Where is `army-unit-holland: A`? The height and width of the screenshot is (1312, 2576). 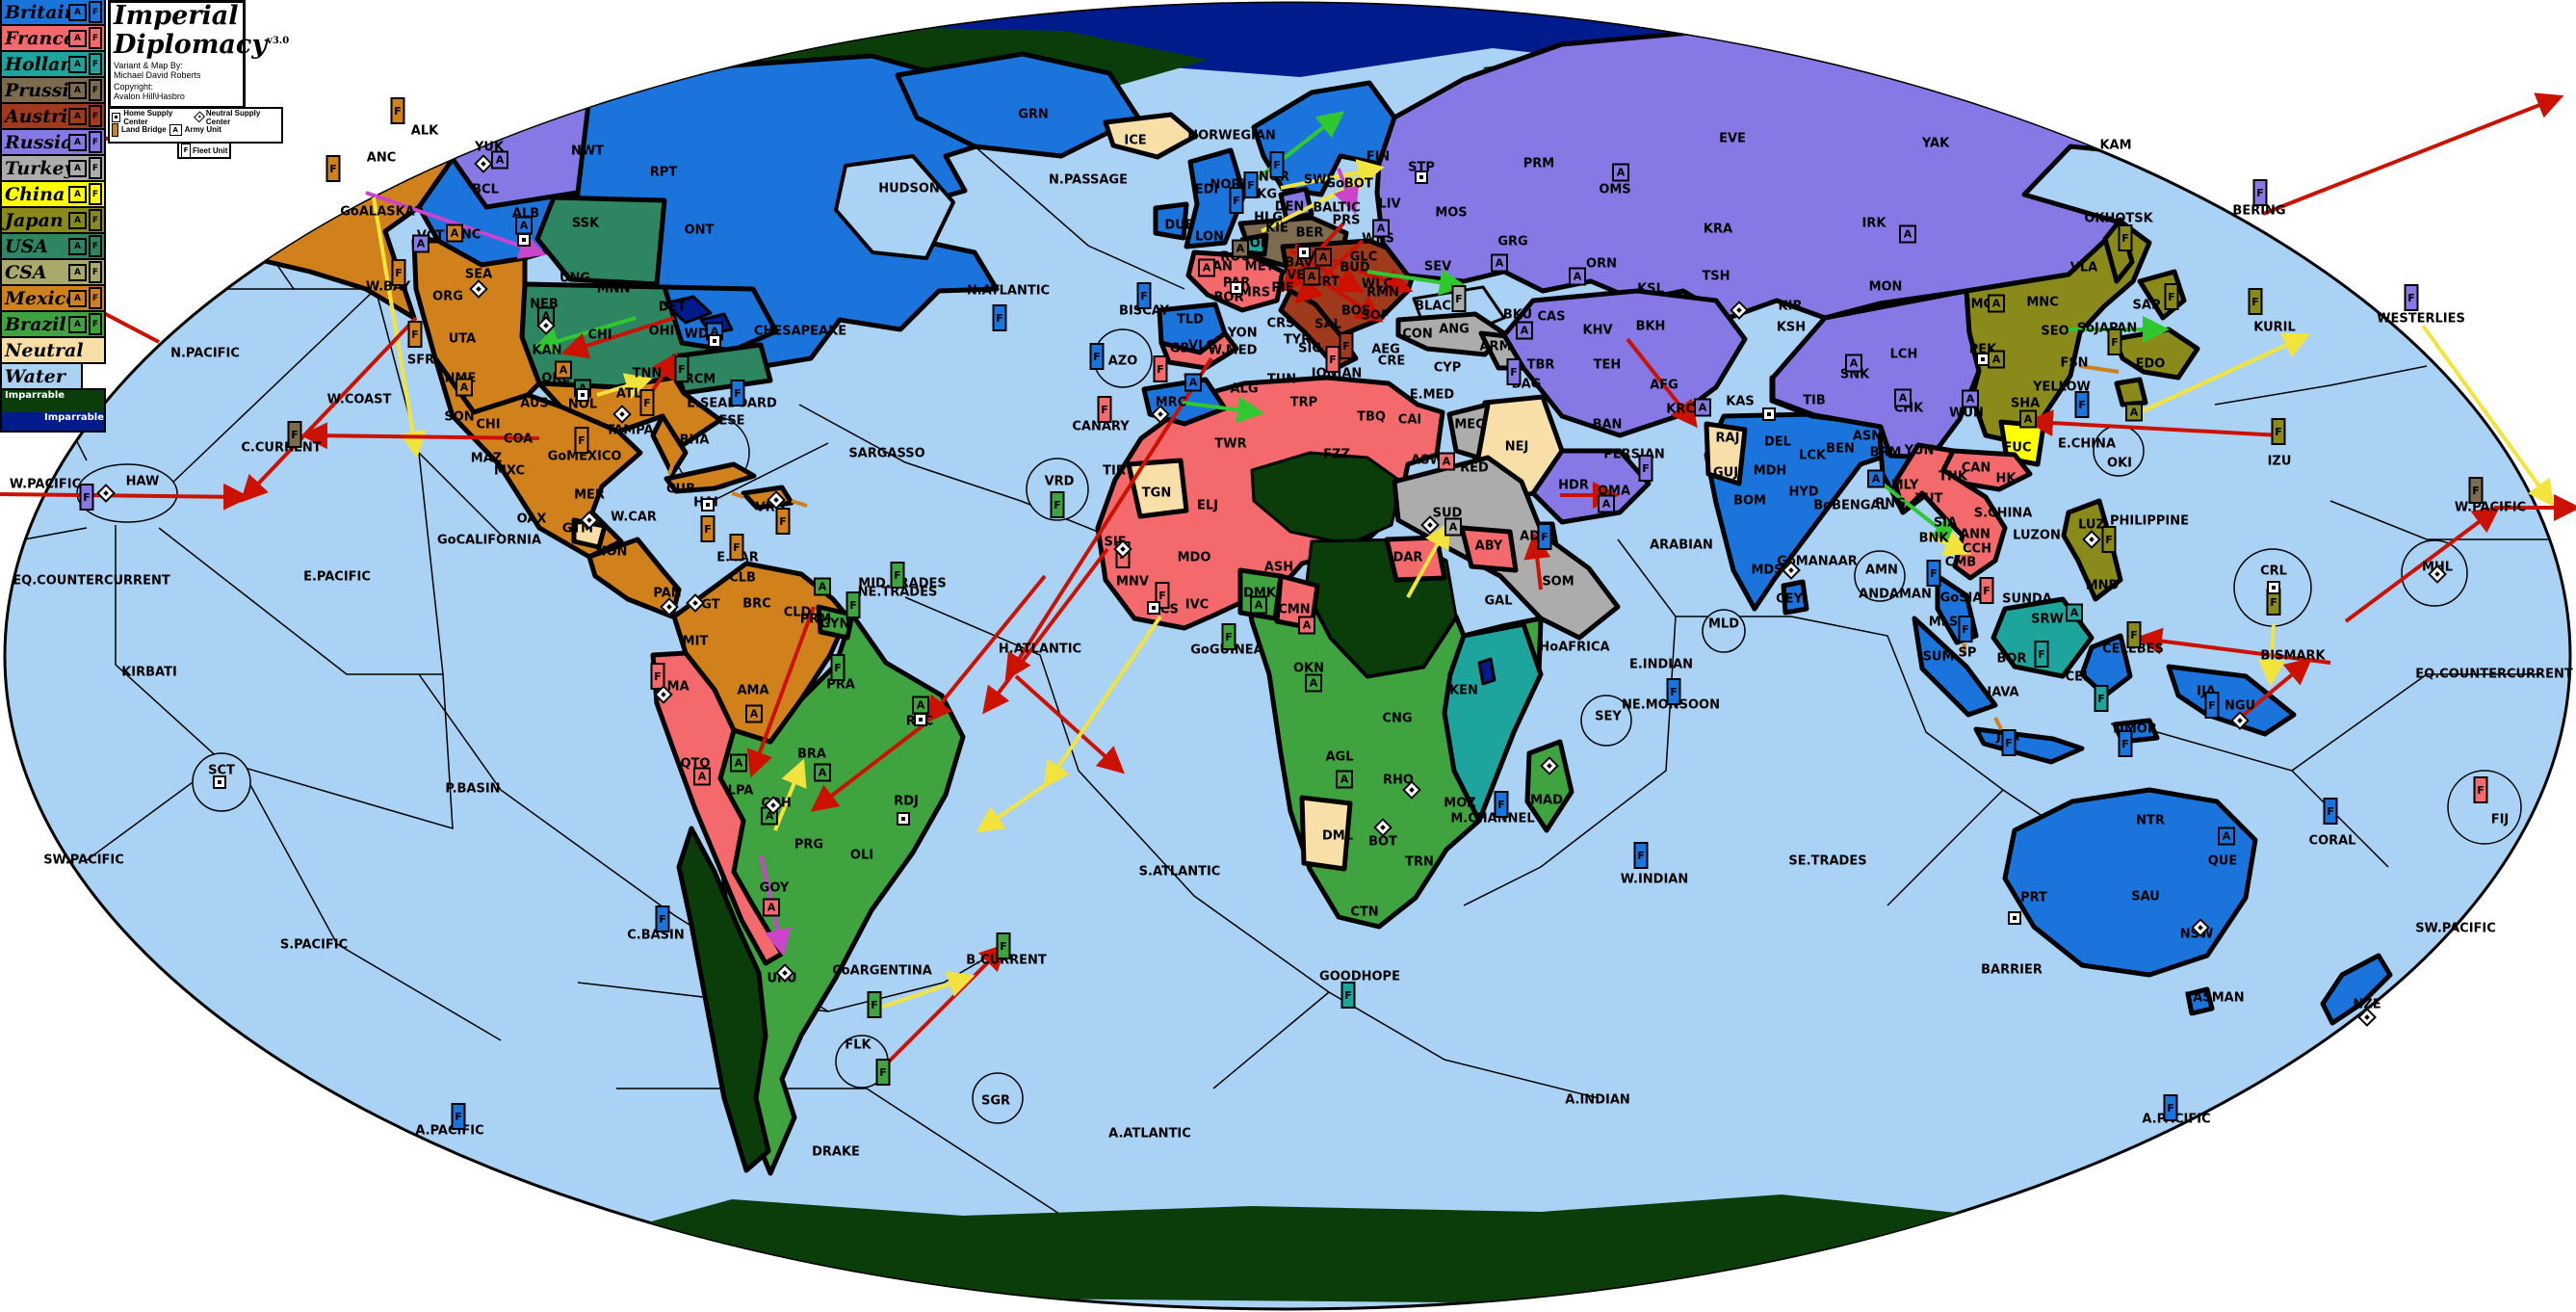 army-unit-holland: A is located at coordinates (2074, 612).